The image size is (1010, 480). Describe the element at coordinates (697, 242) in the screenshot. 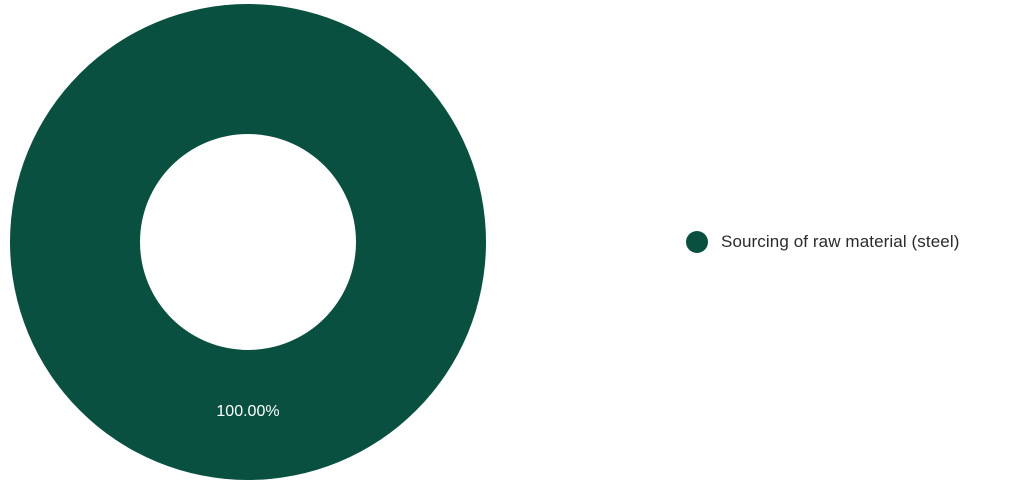

I see `legend-marker-icon` at that location.